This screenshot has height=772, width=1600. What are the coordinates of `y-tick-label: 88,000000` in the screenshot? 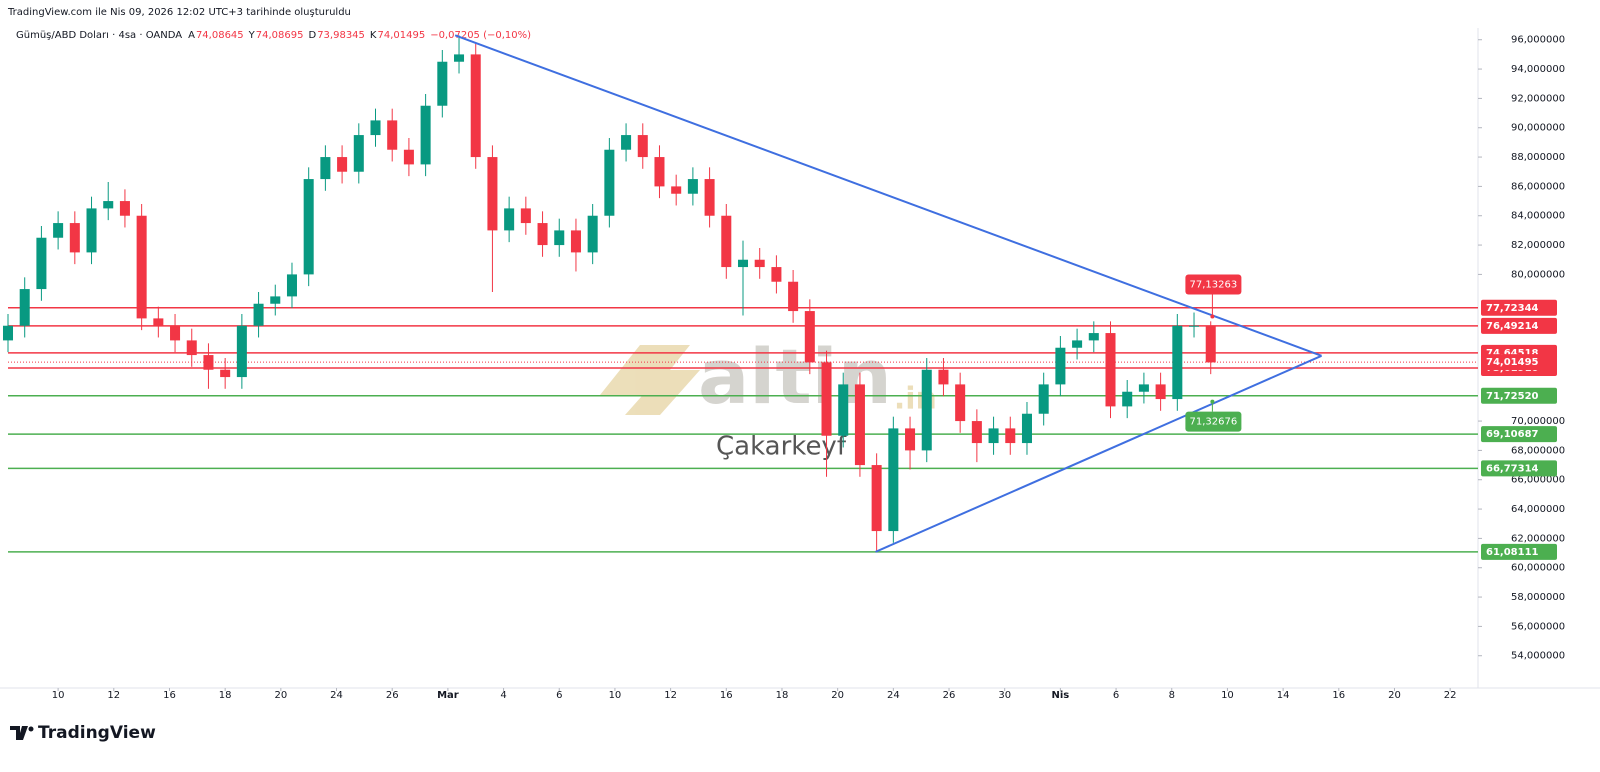 It's located at (1538, 157).